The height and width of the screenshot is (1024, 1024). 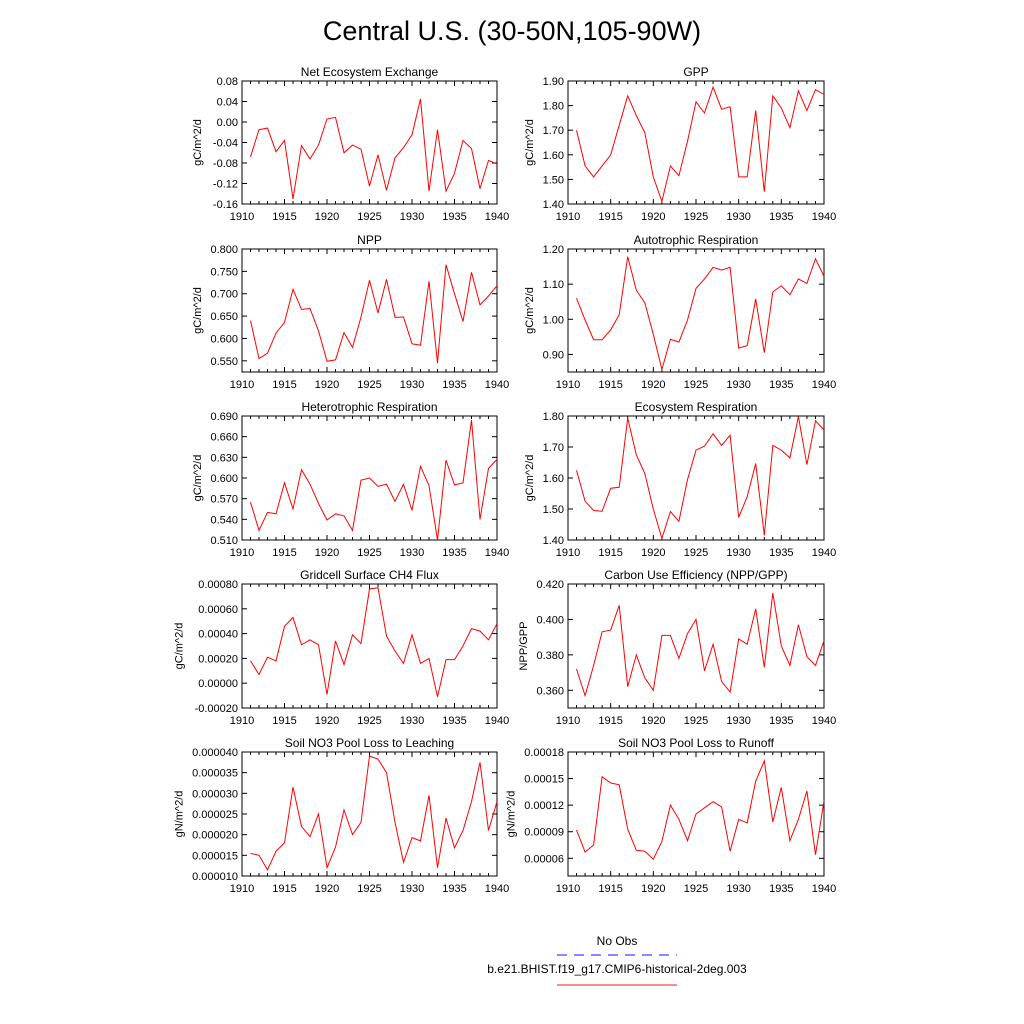 What do you see at coordinates (218, 635) in the screenshot?
I see `y-tick-label: 0.00040` at bounding box center [218, 635].